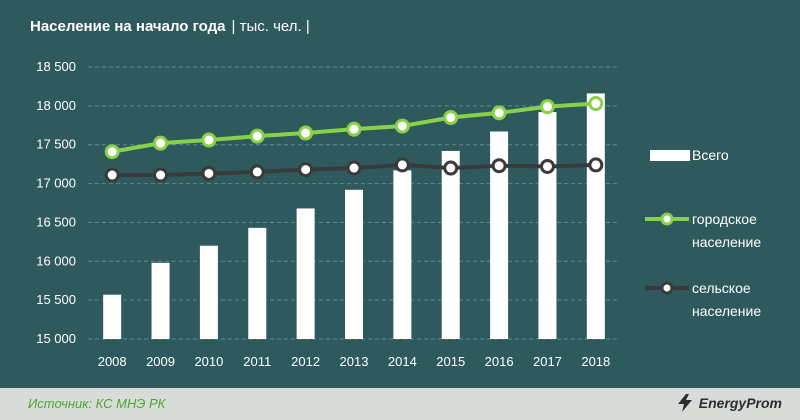  What do you see at coordinates (56, 144) in the screenshot?
I see `y-tick-label: 17 500` at bounding box center [56, 144].